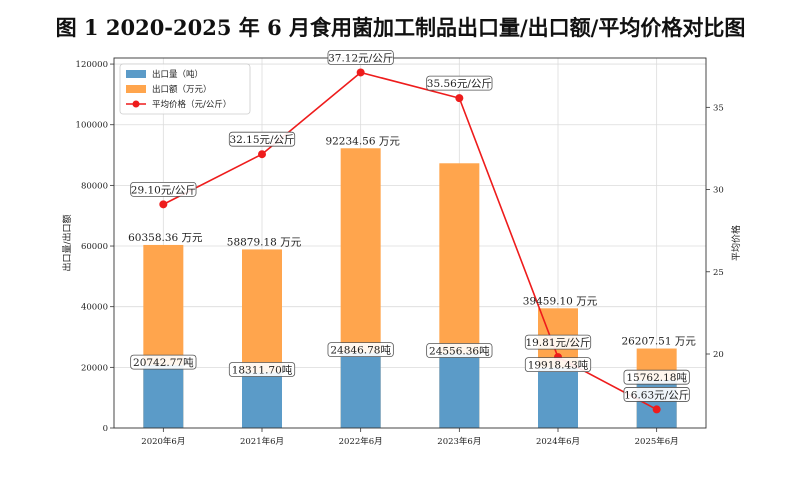 The height and width of the screenshot is (480, 801). I want to click on y-left-tick-label: 120000, so click(92, 65).